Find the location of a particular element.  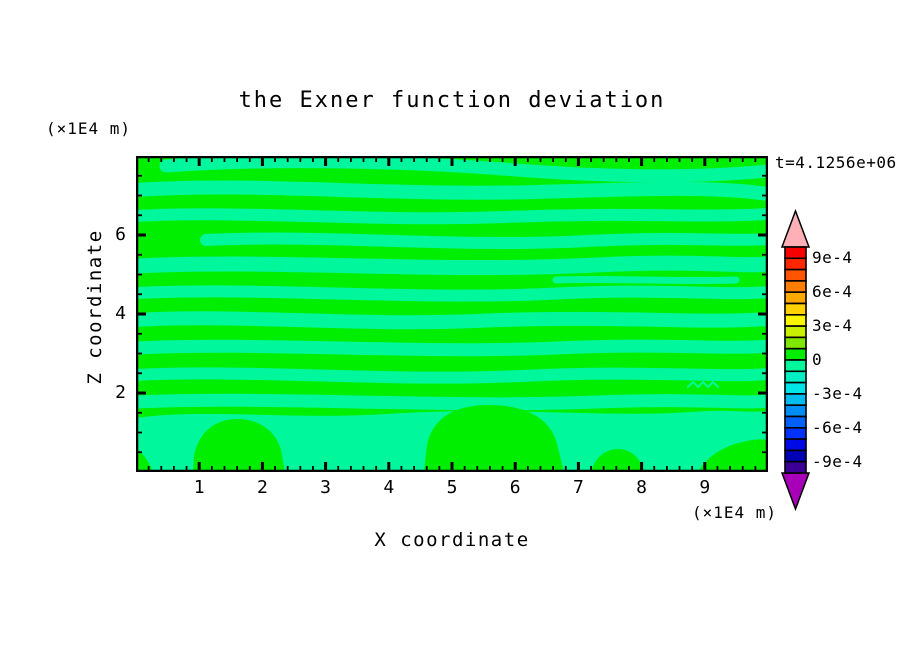

colorbar-label: 3e-4 is located at coordinates (832, 326).